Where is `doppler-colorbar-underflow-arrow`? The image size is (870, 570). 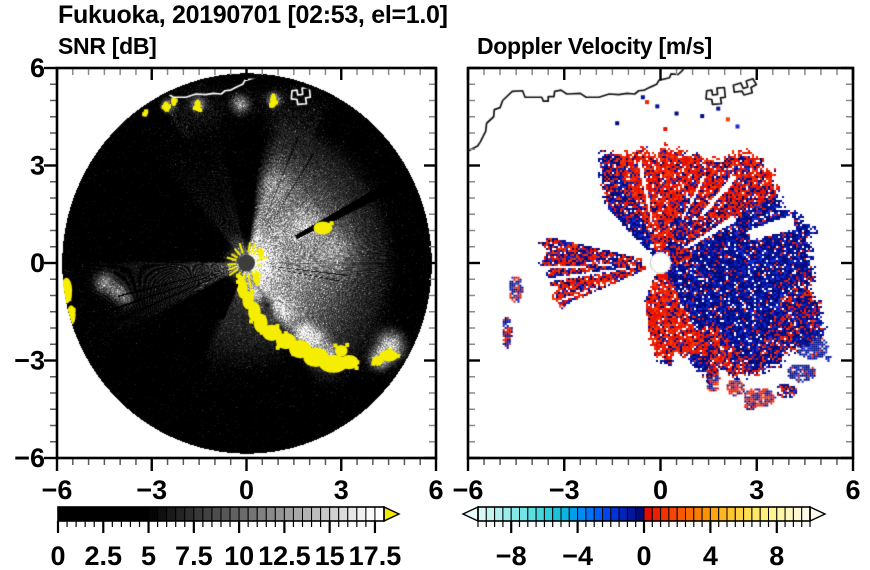 doppler-colorbar-underflow-arrow is located at coordinates (470, 514).